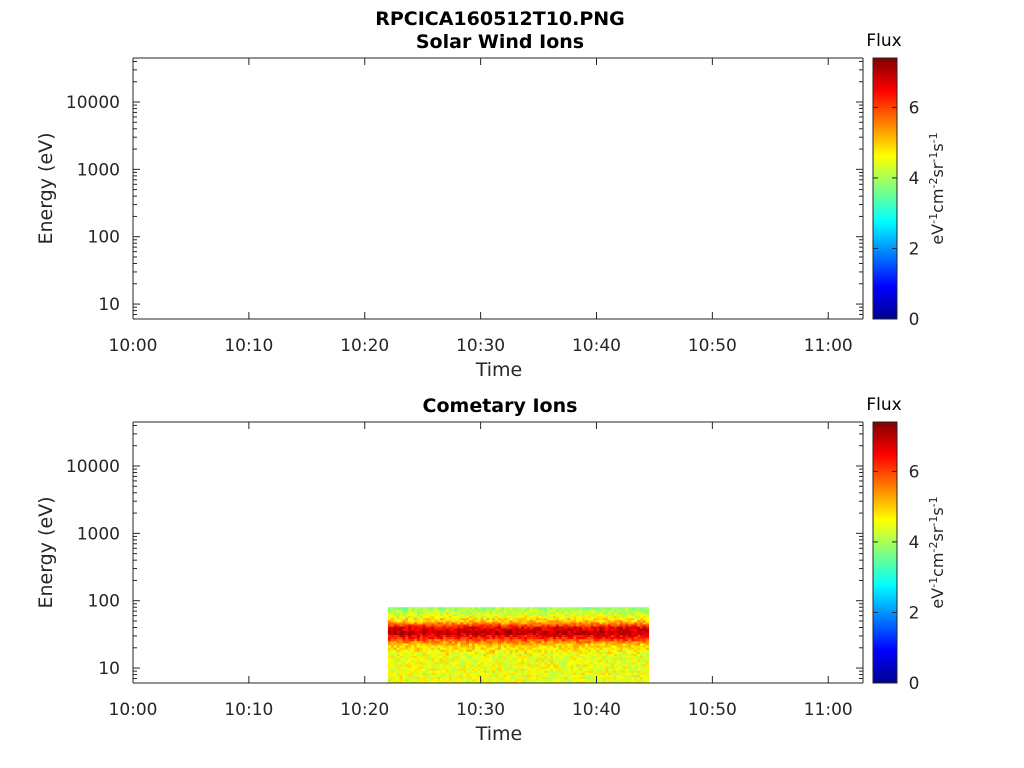 The image size is (1024, 768). What do you see at coordinates (937, 511) in the screenshot?
I see `unit-base: s` at bounding box center [937, 511].